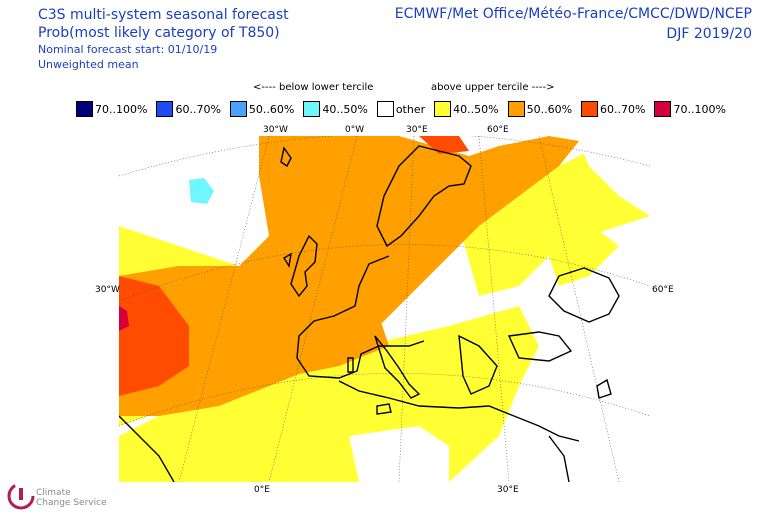  I want to click on forecast-start: Nominal forecast start: 01/10/19, so click(128, 49).